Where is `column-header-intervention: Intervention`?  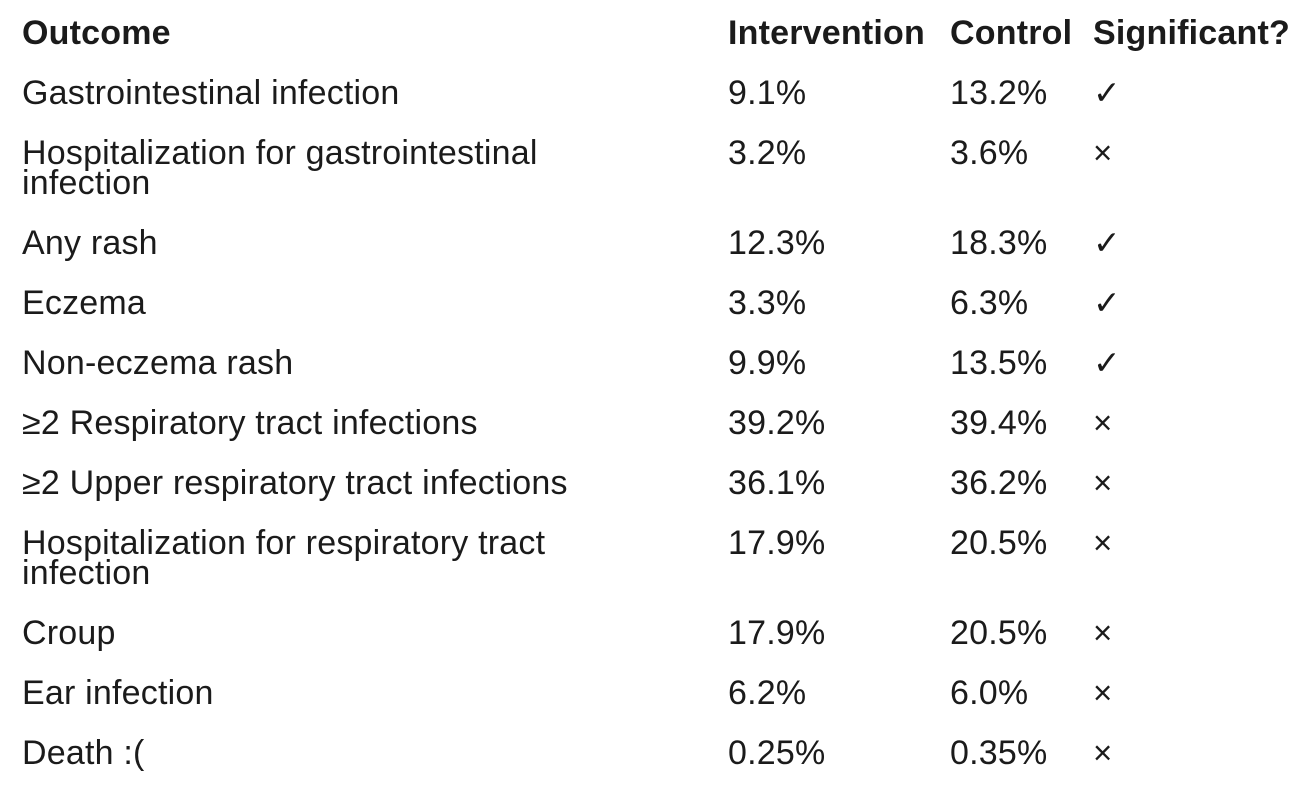 column-header-intervention: Intervention is located at coordinates (826, 33).